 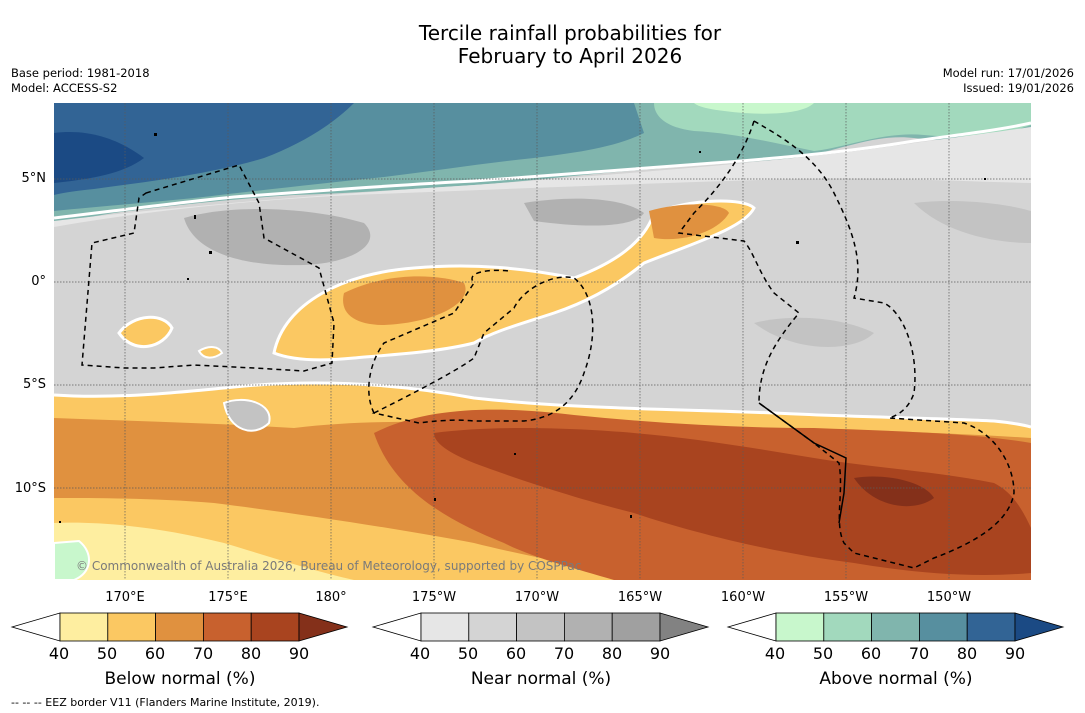 I want to click on below-normal-contour, so click(x=542, y=405).